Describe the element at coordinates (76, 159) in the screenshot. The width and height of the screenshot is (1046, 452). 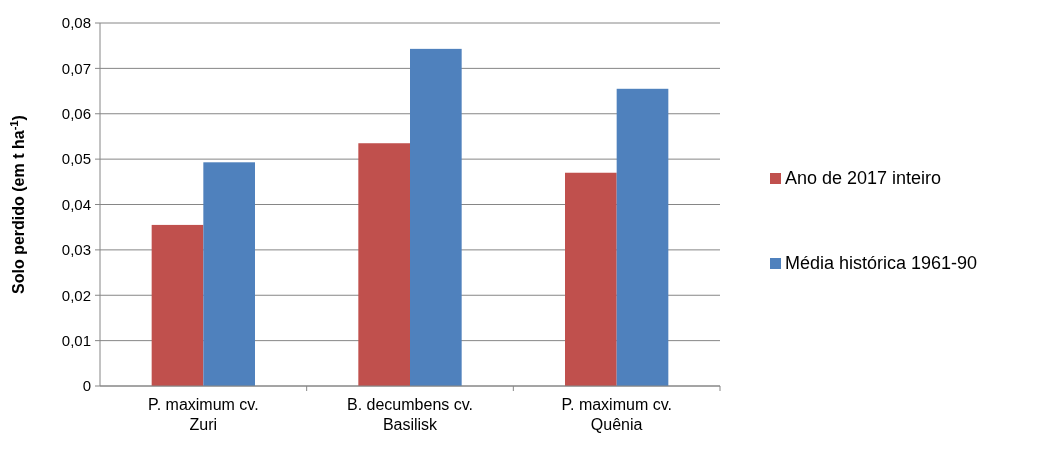
I see `y-tick-label: 0,05` at that location.